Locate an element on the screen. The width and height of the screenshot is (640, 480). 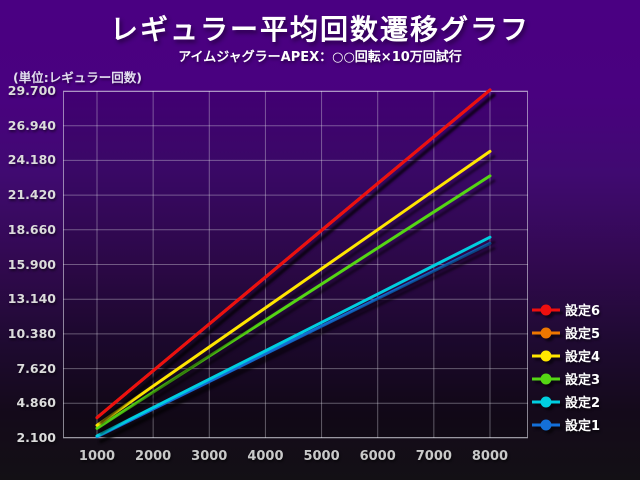
legend-label: 設定1 is located at coordinates (583, 426).